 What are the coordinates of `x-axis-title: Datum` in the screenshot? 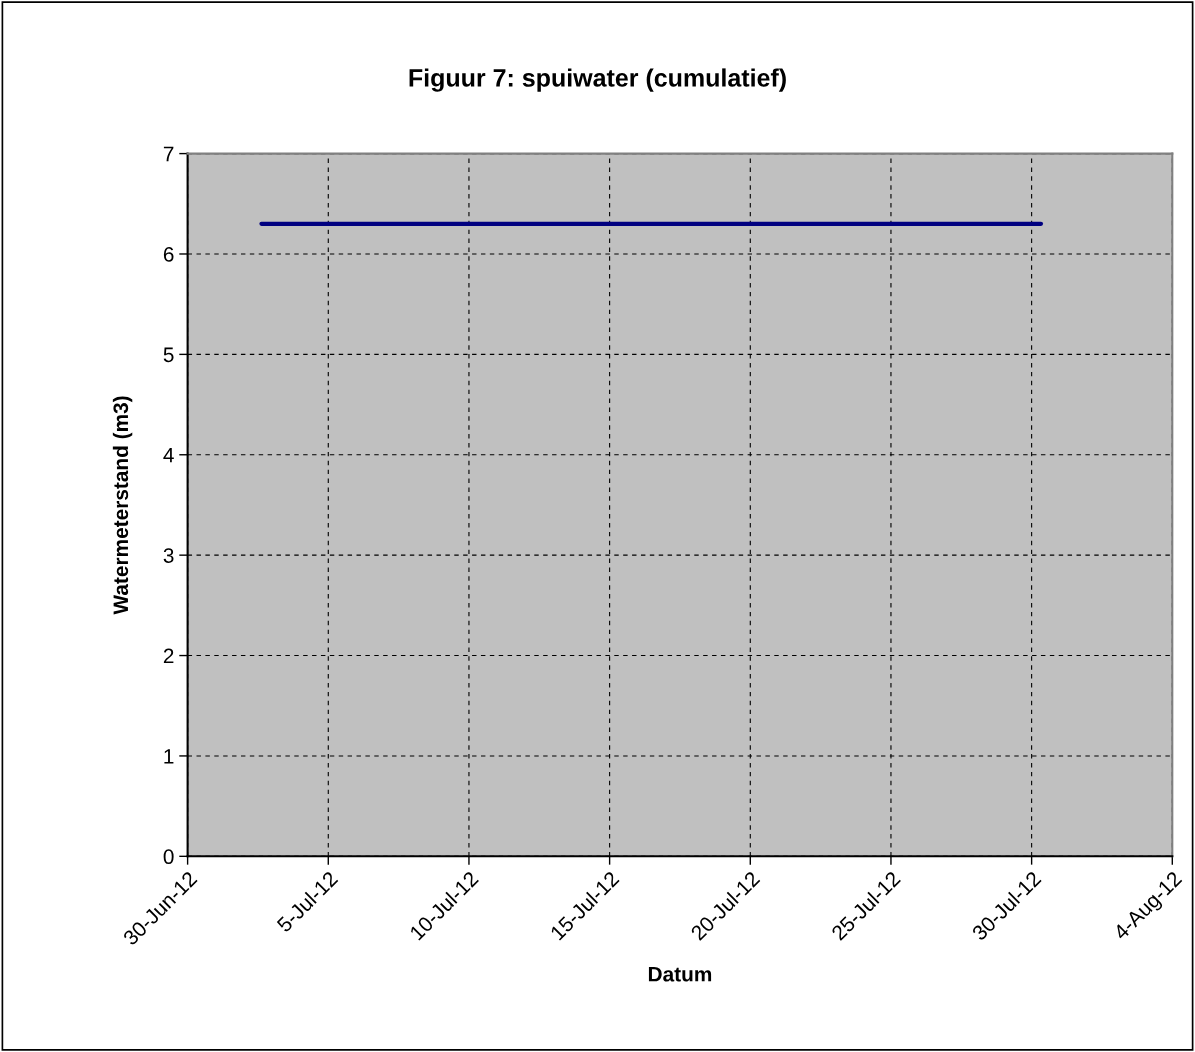 It's located at (680, 974).